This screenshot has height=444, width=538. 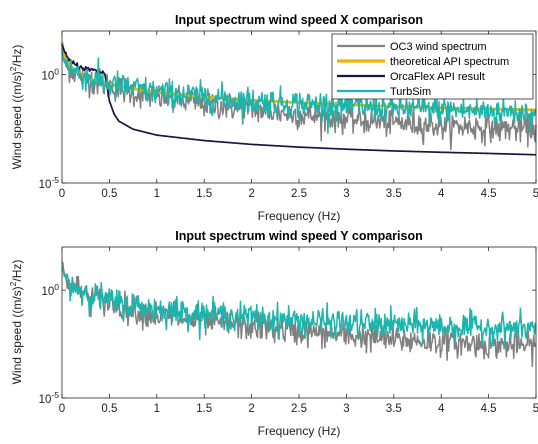 What do you see at coordinates (410, 92) in the screenshot?
I see `legend-label-turbsim: TurbSim` at bounding box center [410, 92].